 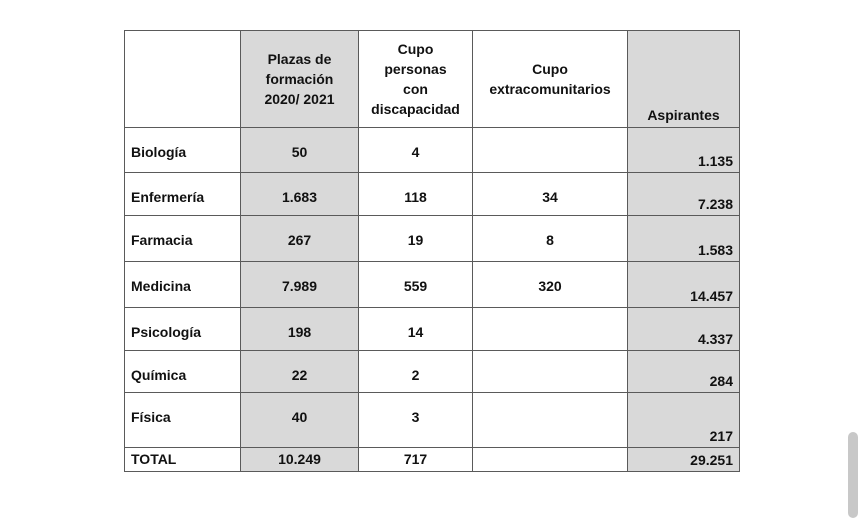 I want to click on table-cell: 14, so click(x=415, y=329).